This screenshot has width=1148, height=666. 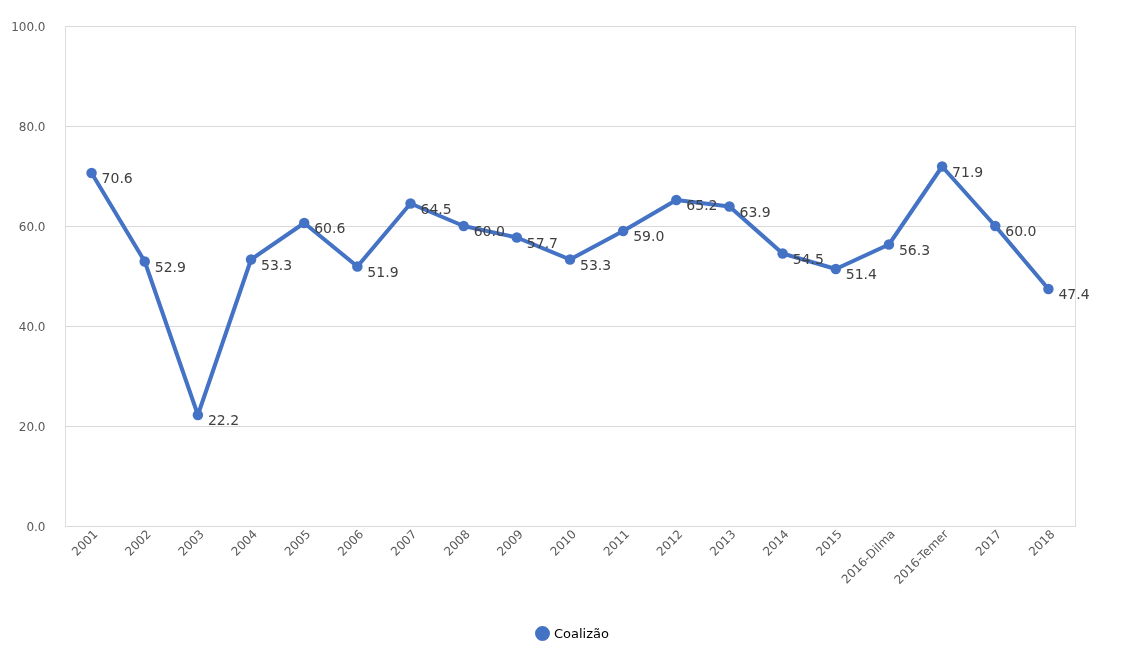 What do you see at coordinates (1021, 231) in the screenshot?
I see `text: 60.0` at bounding box center [1021, 231].